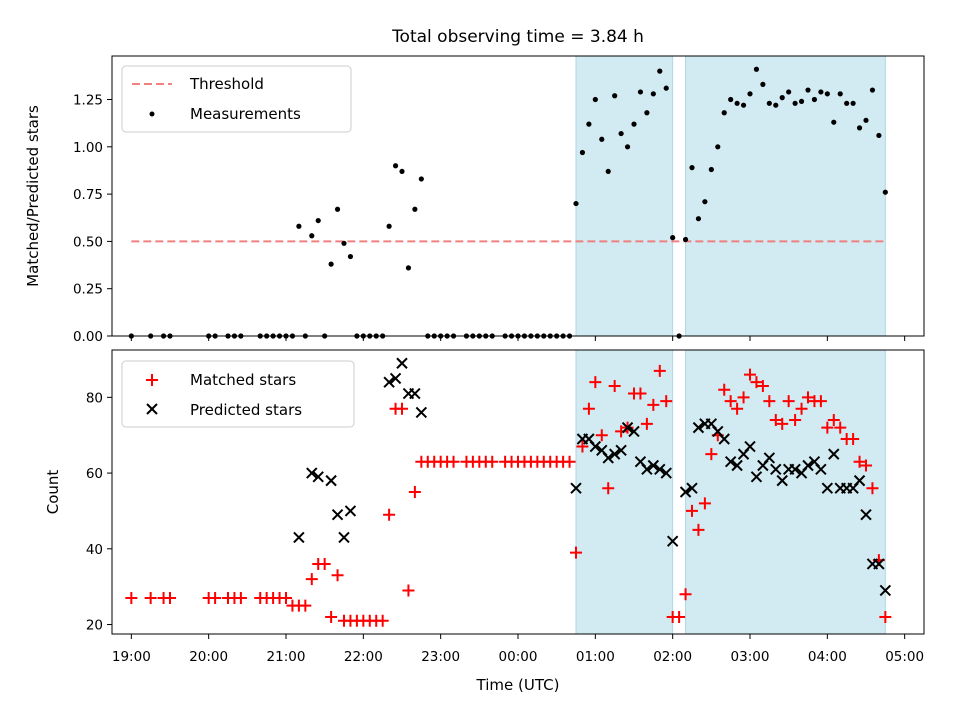  I want to click on x-tick-label: 00:00, so click(518, 657).